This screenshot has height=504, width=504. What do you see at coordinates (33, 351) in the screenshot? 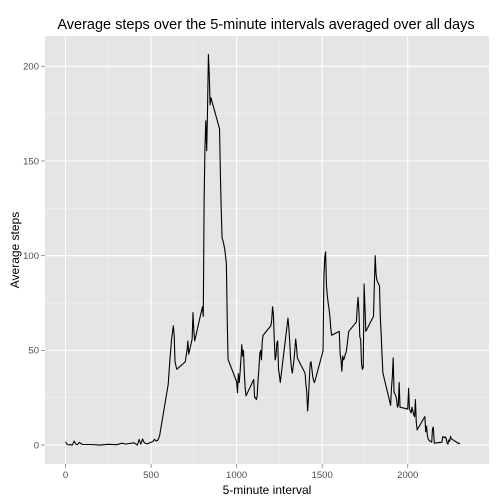
I see `y-tick-label: 50` at bounding box center [33, 351].